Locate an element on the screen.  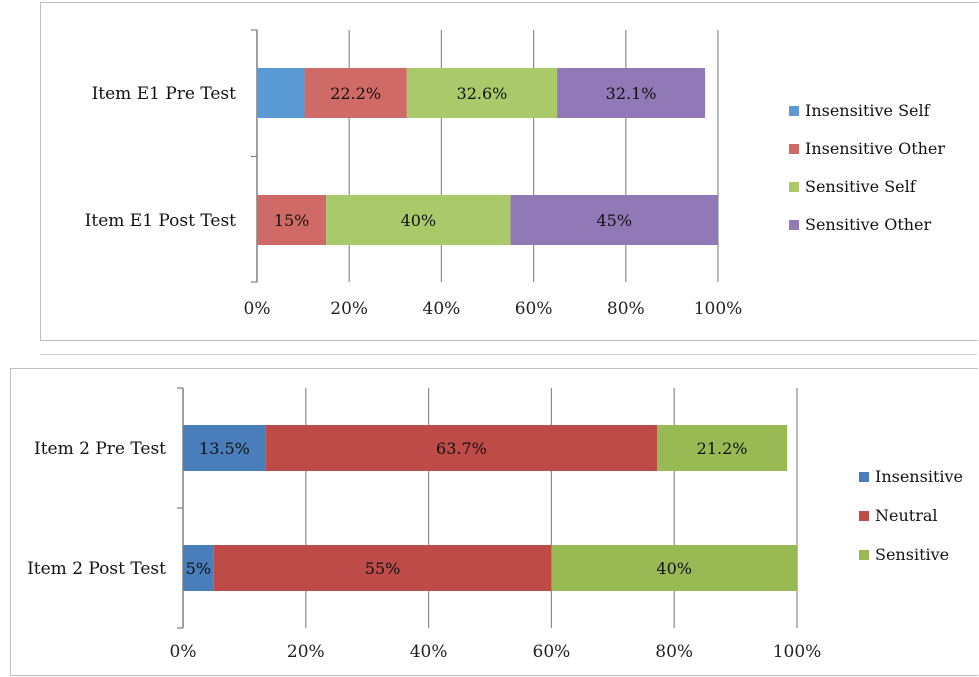
item2-legend-label: Insensitive is located at coordinates (919, 476).